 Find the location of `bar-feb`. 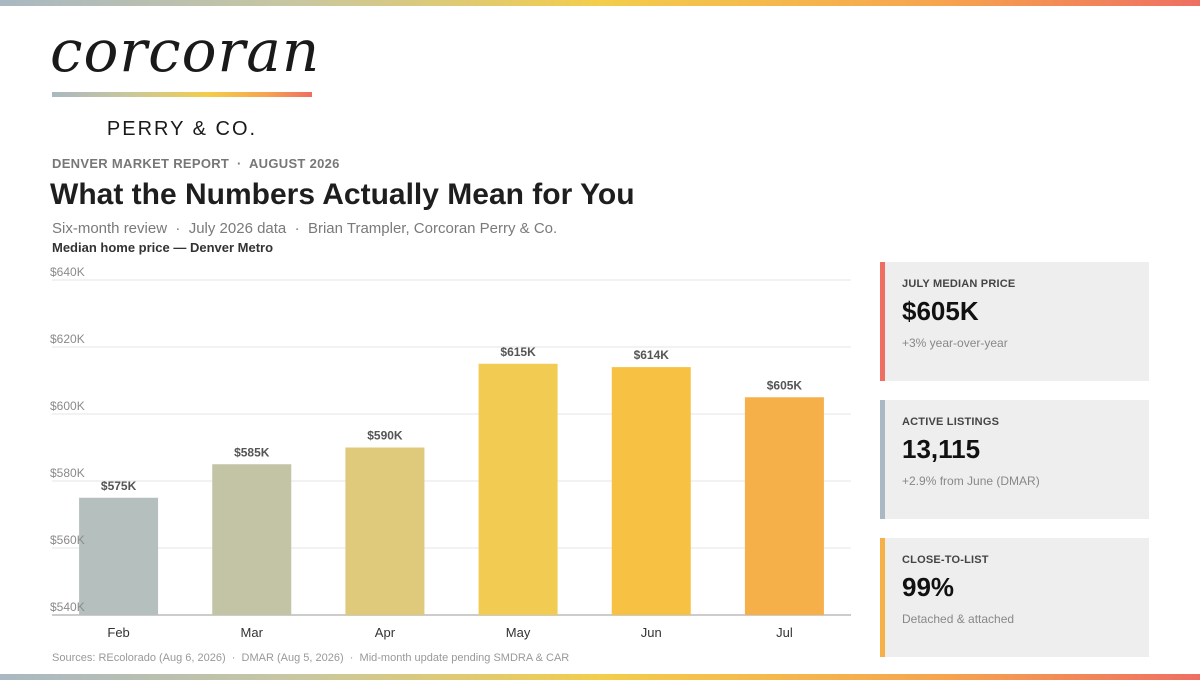

bar-feb is located at coordinates (119, 556).